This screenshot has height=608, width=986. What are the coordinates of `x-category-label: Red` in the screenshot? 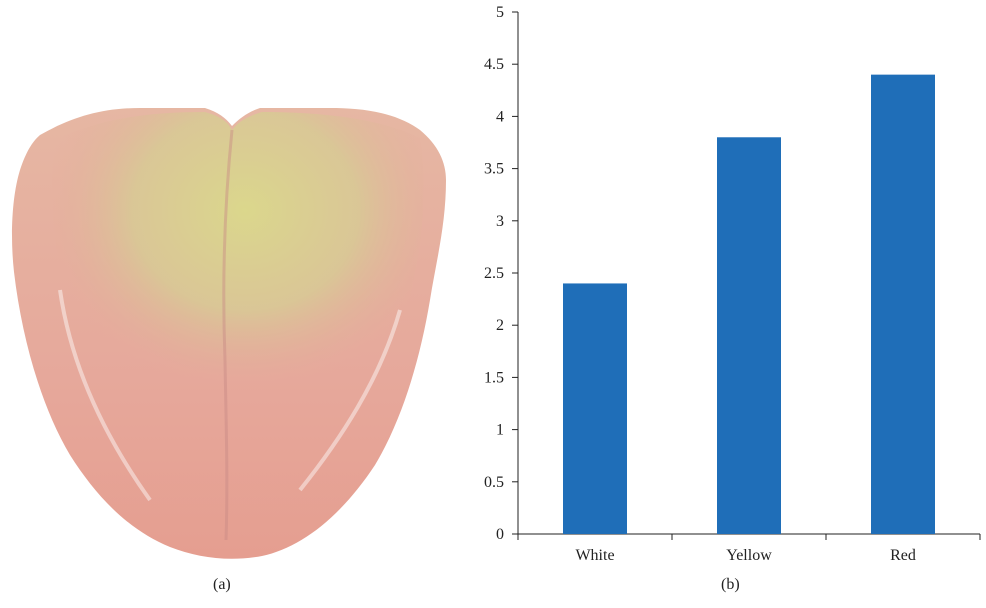 It's located at (903, 555).